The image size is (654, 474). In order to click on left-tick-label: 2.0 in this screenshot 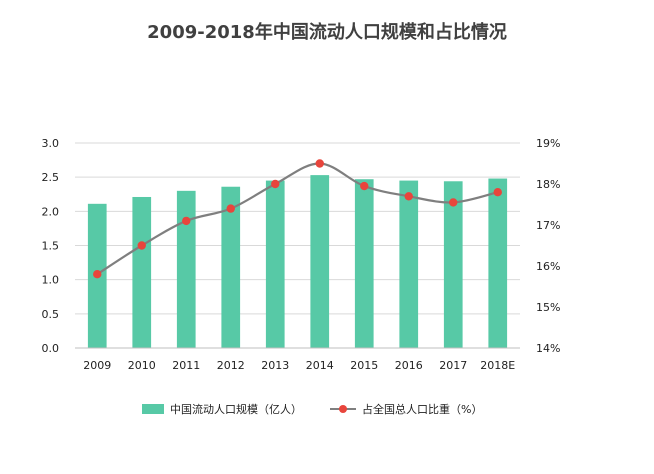, I will do `click(51, 211)`.